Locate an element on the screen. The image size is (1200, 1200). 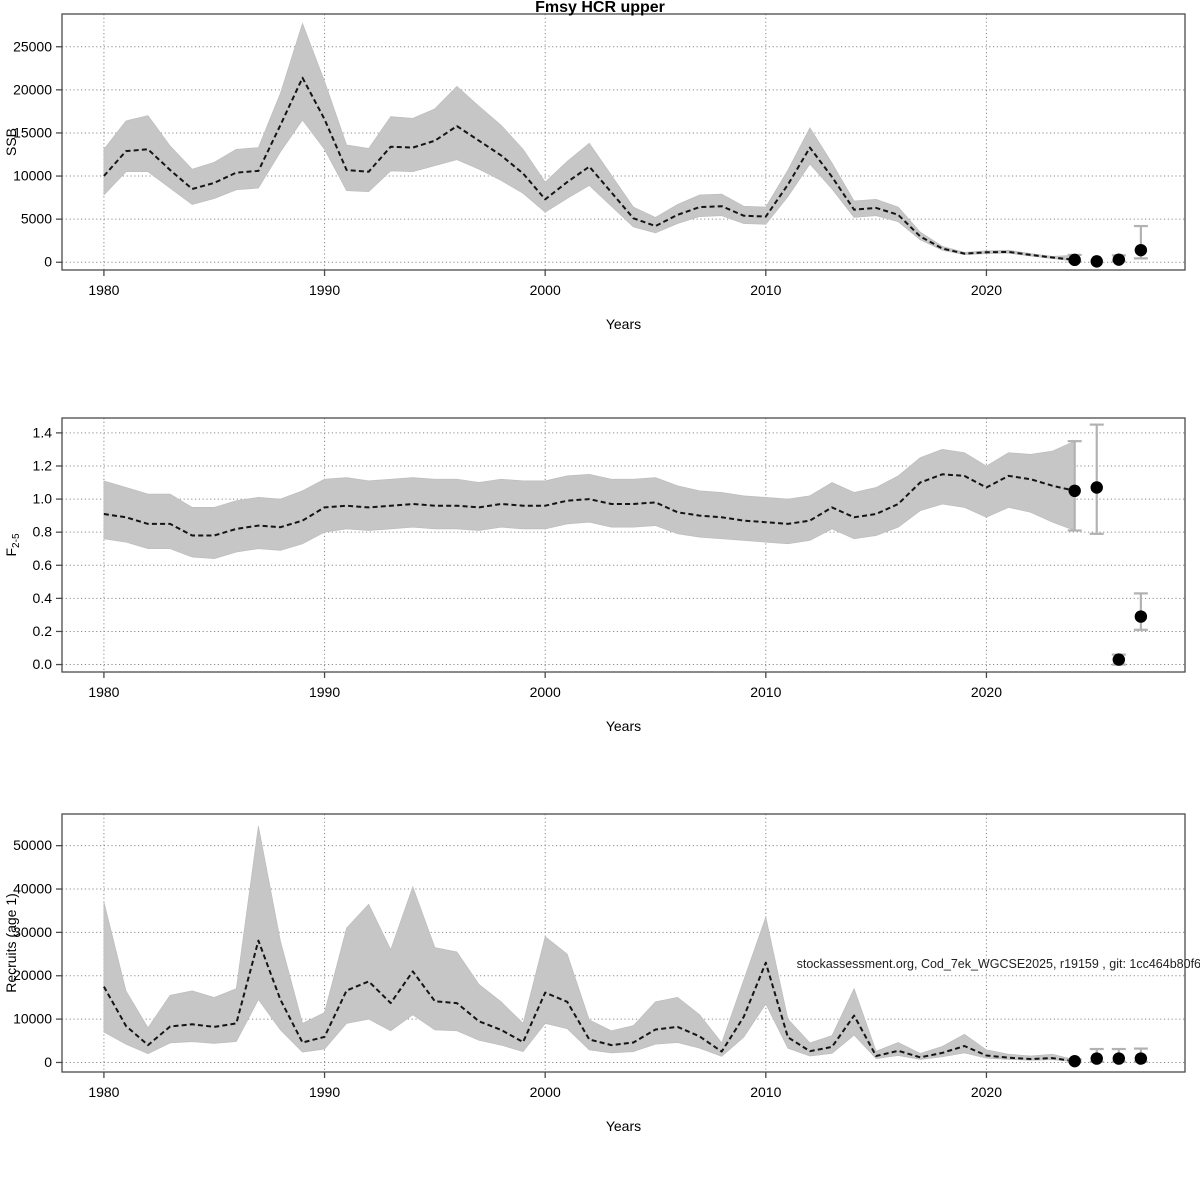
y-axis-label: Recruits (age 1) is located at coordinates (11, 943).